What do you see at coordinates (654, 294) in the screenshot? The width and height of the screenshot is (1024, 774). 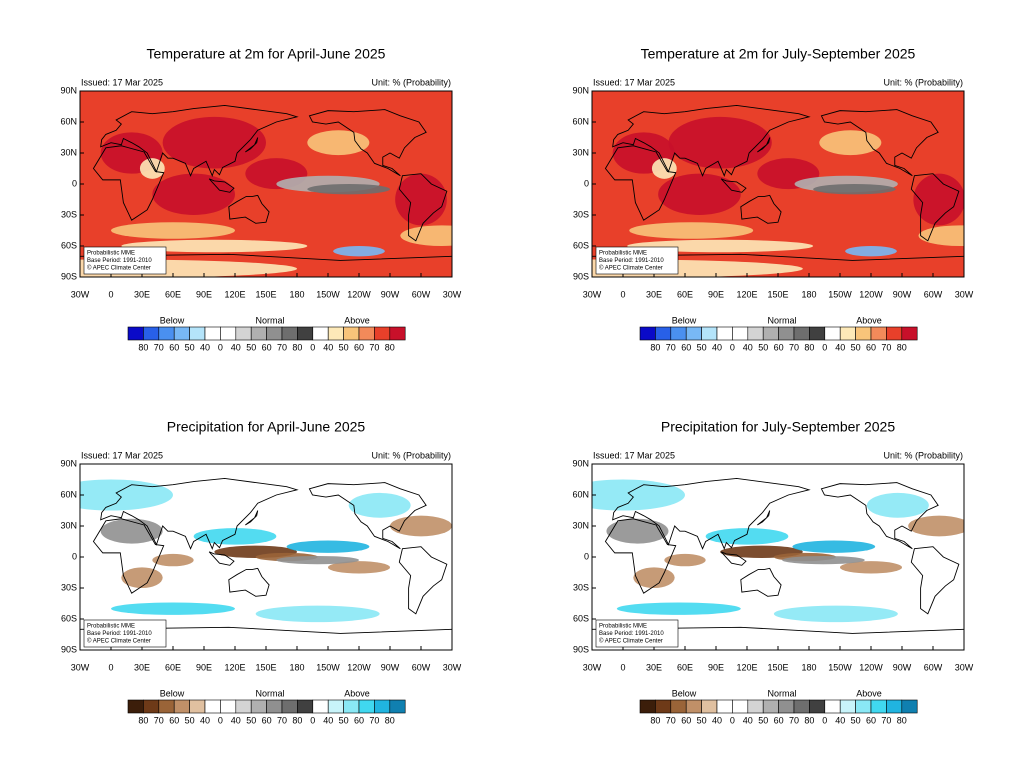 I see `x-axis-label: 30E` at bounding box center [654, 294].